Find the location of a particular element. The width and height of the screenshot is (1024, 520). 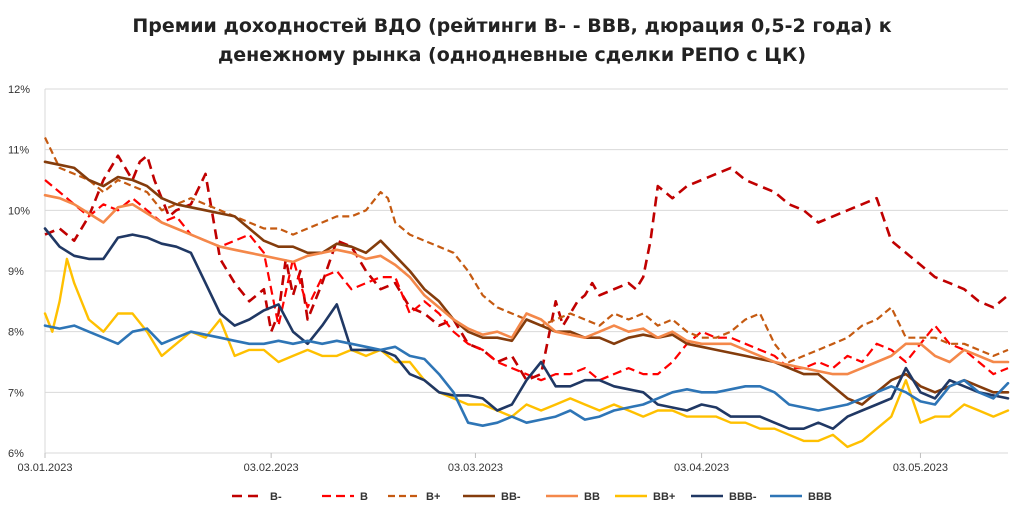

y-tick-label: 12% is located at coordinates (19, 90).